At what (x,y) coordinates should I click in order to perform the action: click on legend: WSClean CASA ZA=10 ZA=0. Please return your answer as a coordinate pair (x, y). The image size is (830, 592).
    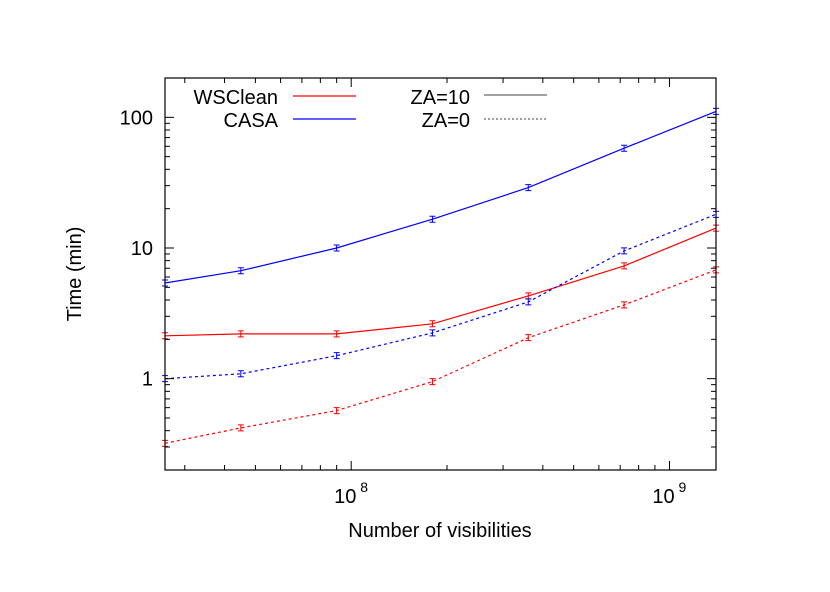
    Looking at the image, I should click on (370, 109).